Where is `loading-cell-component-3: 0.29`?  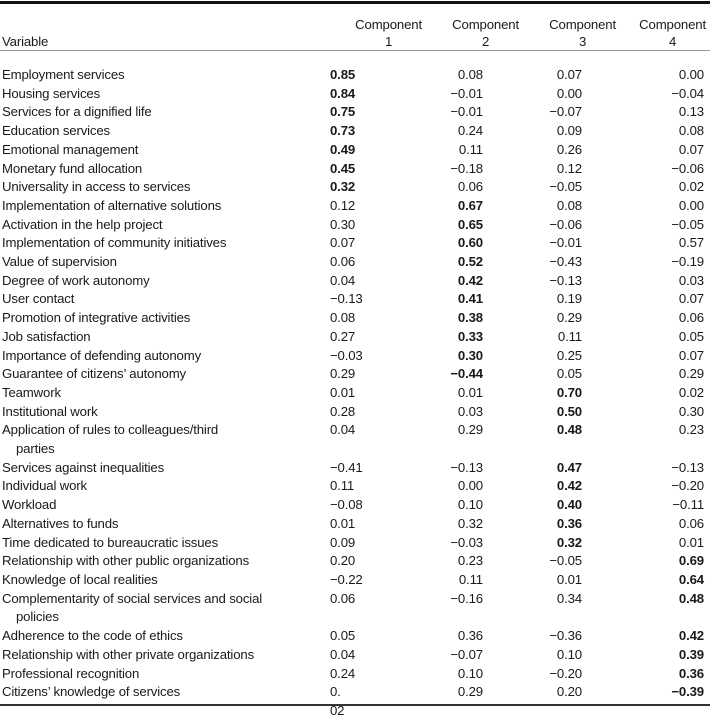 loading-cell-component-3: 0.29 is located at coordinates (569, 318).